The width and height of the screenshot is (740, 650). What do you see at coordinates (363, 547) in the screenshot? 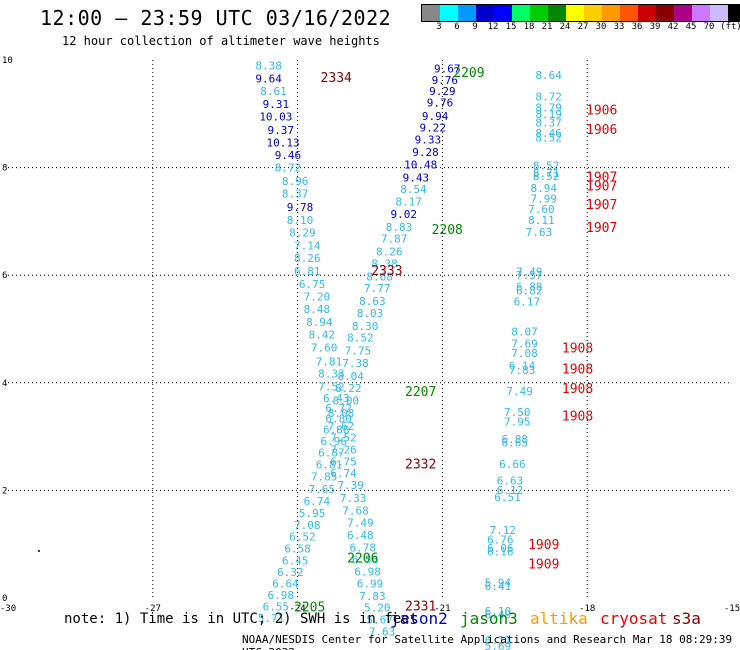
I see `wave-height-value: 6.78` at bounding box center [363, 547].